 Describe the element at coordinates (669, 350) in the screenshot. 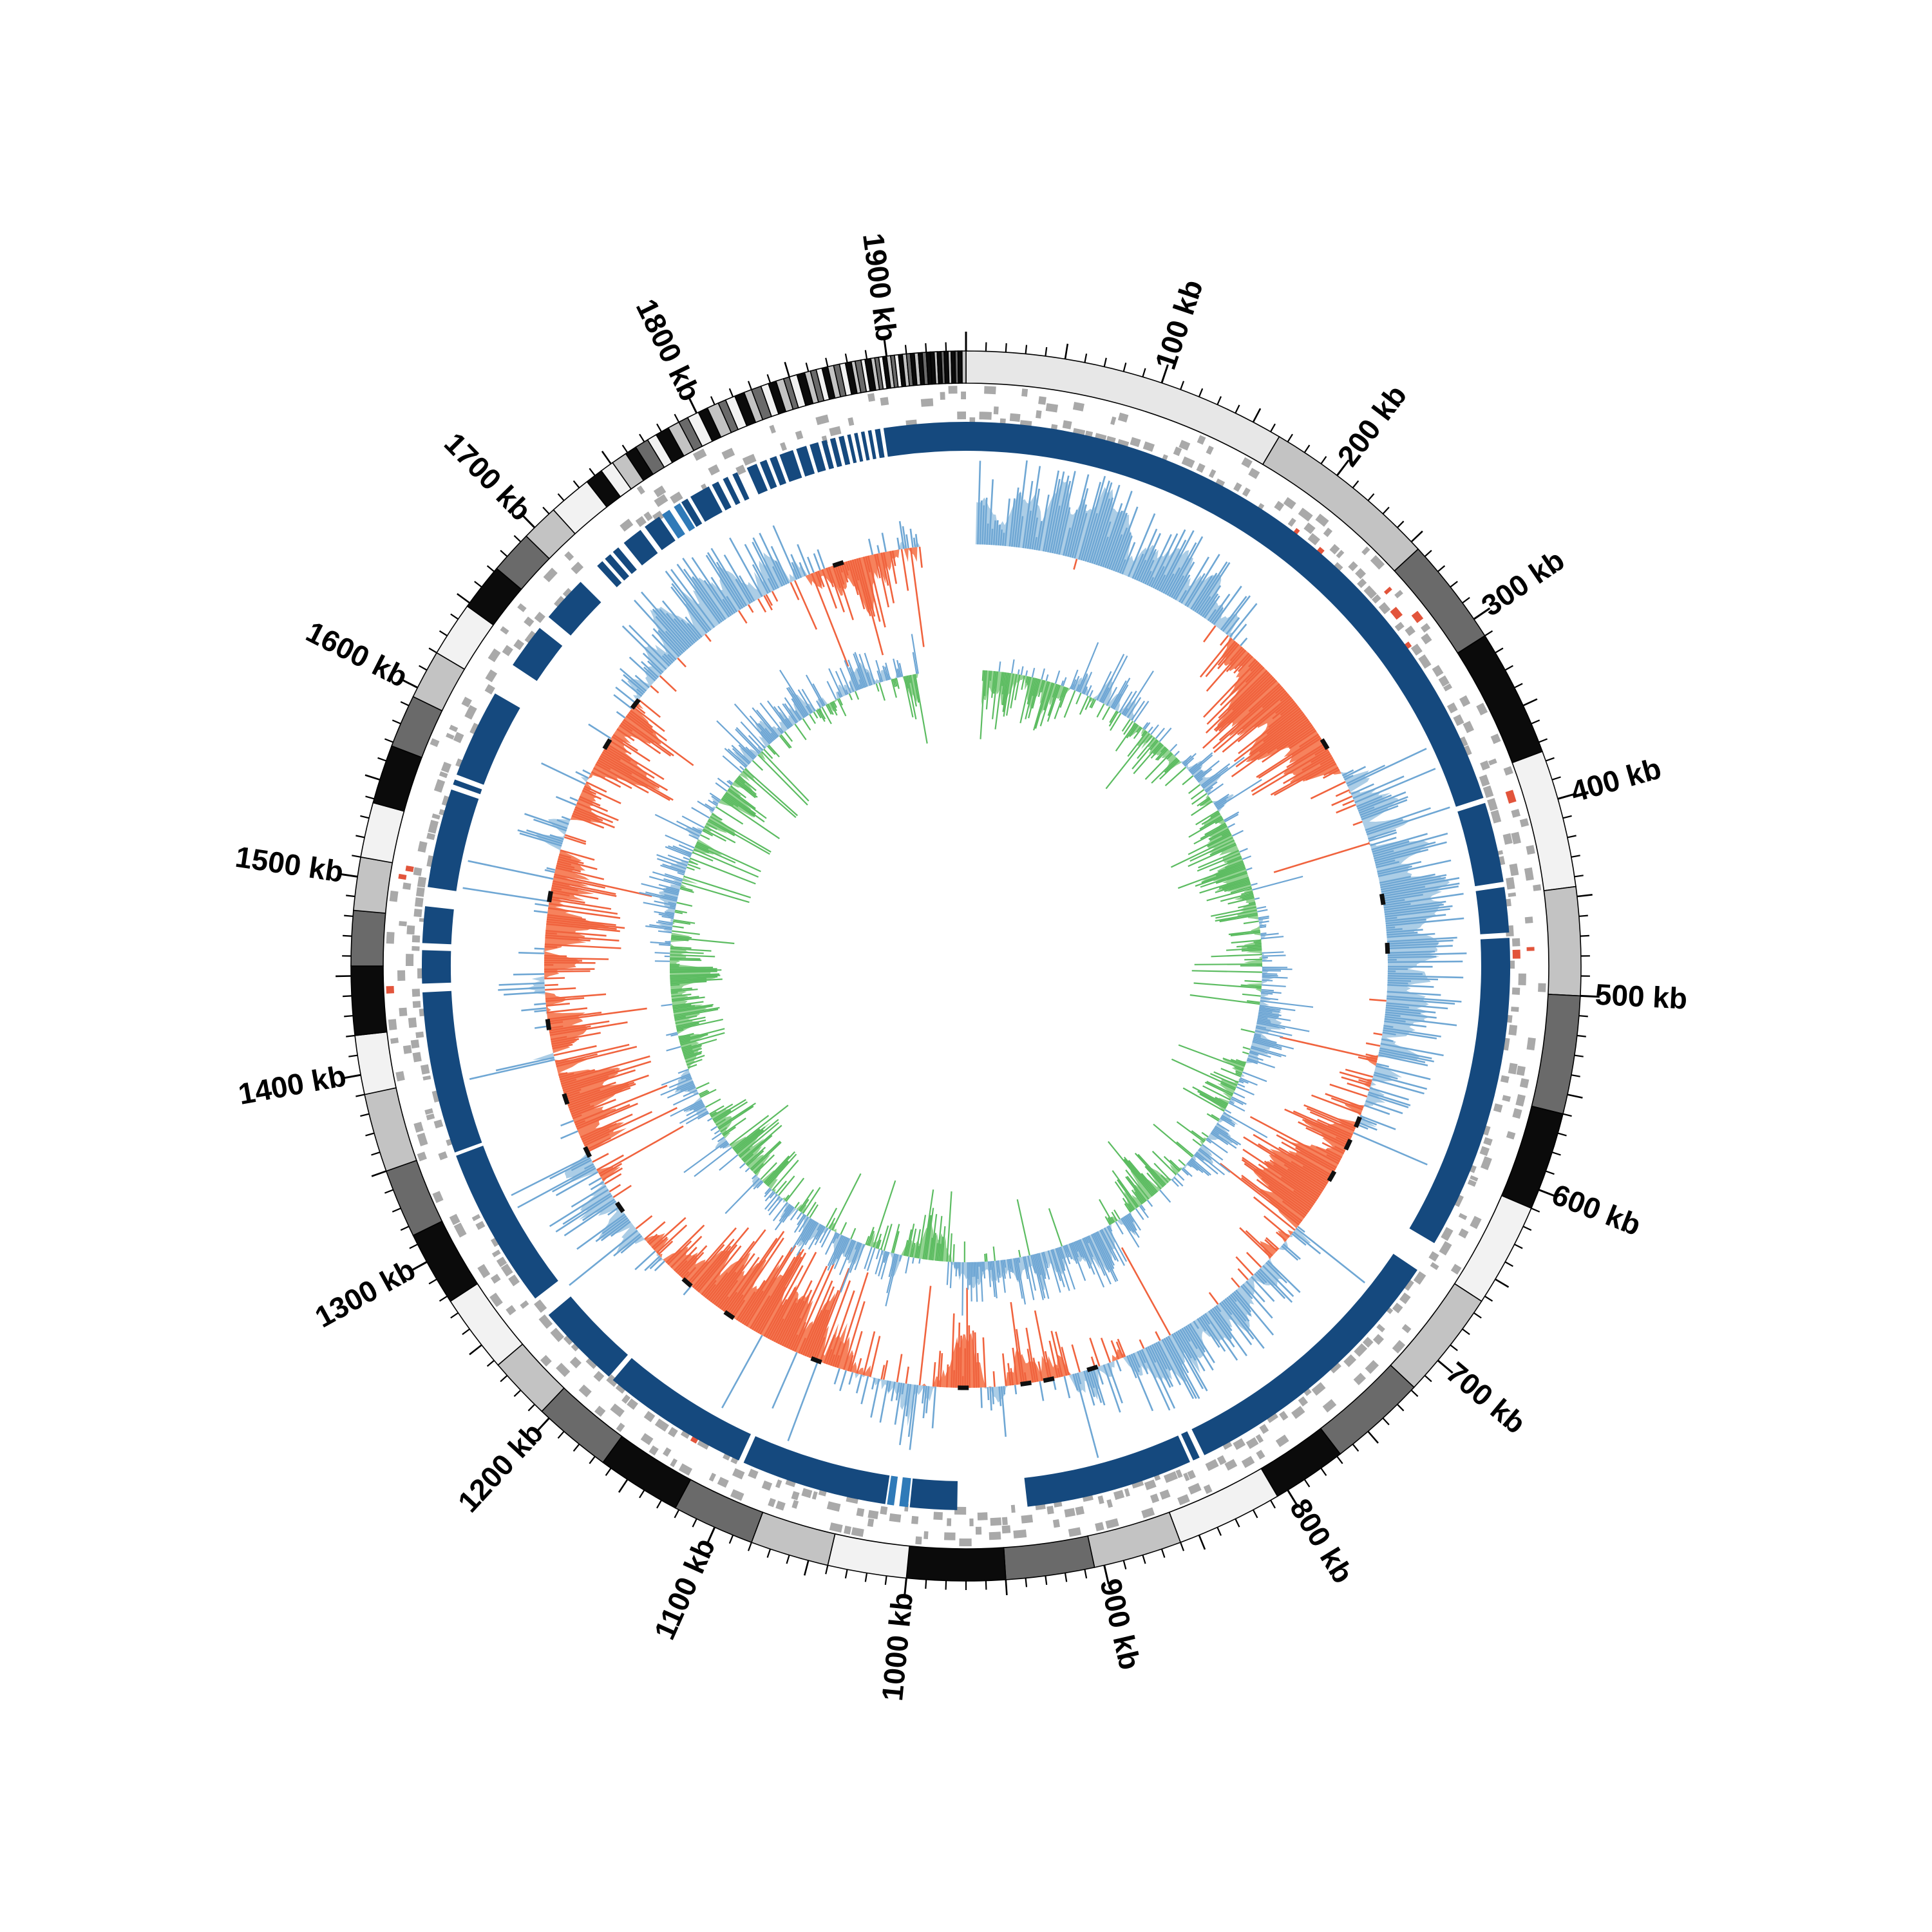

I see `tick-label: 1800 kb` at that location.